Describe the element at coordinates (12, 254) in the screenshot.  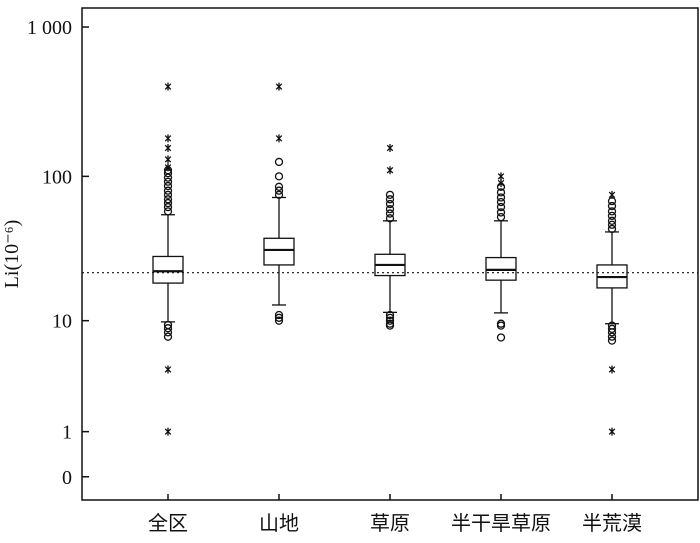
I see `y-axis-label: Li(10⁻⁶)` at that location.